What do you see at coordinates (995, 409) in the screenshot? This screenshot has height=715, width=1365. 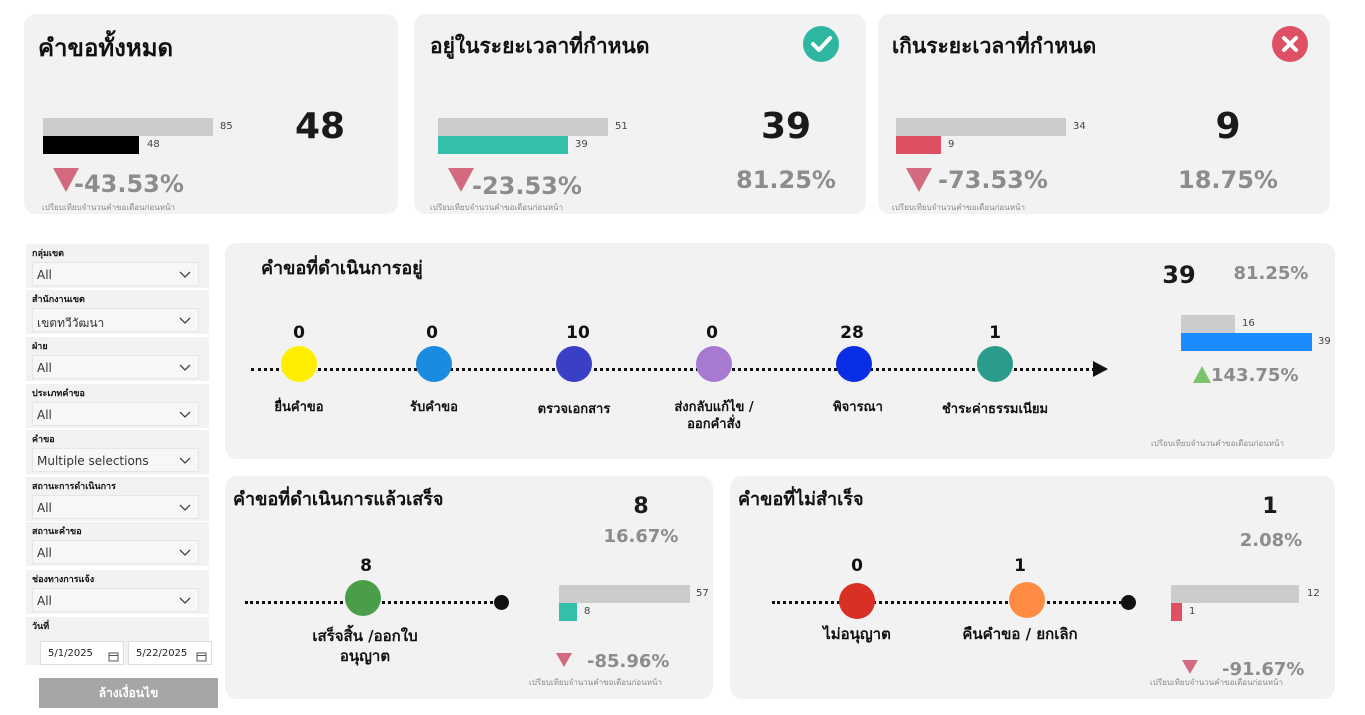 I see `step-label: ชำระค่าธรรมเนียม` at bounding box center [995, 409].